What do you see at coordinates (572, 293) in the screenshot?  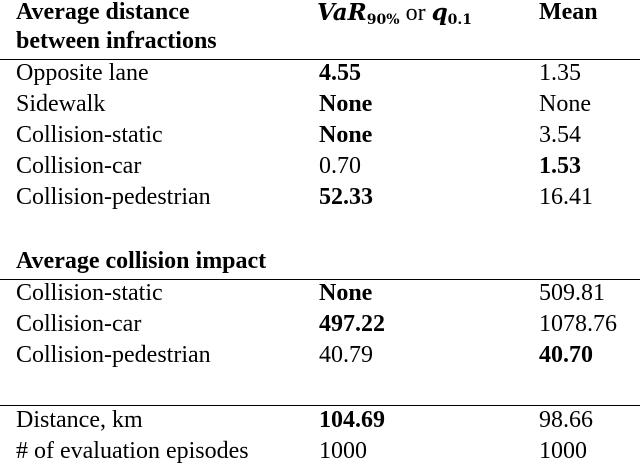 I see `row-mean-value: 509.81` at bounding box center [572, 293].